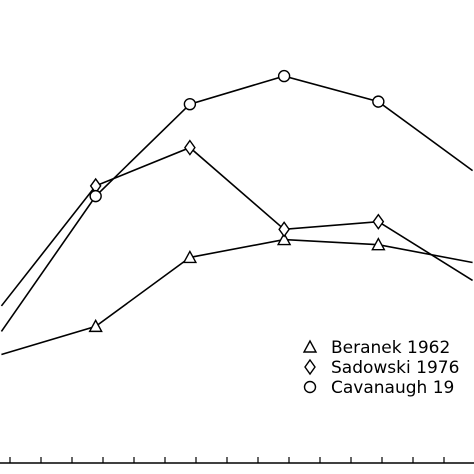  What do you see at coordinates (395, 368) in the screenshot?
I see `legend-label: Sadowski 1976` at bounding box center [395, 368].